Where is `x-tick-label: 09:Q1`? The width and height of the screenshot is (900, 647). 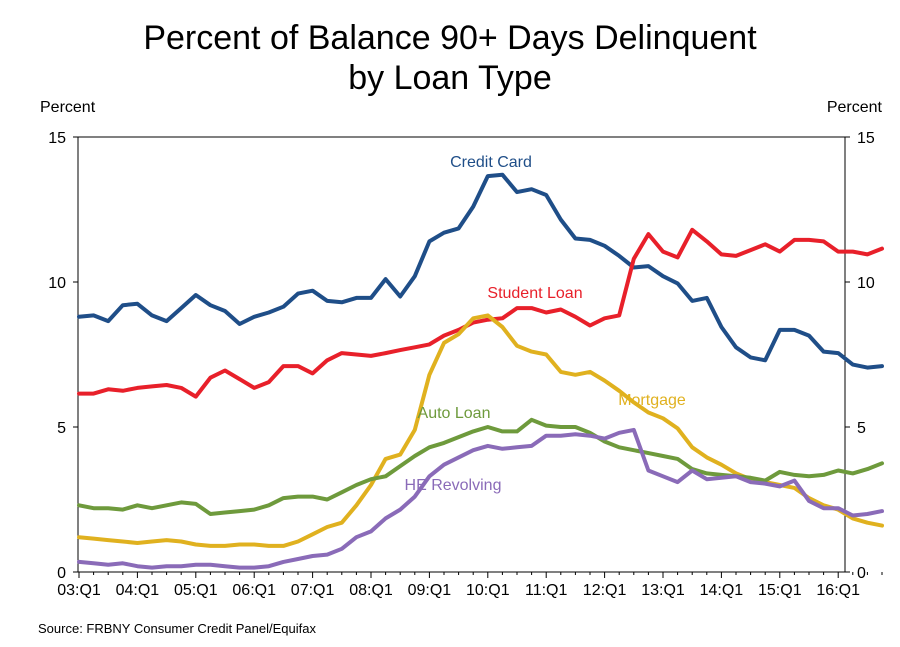
x-tick-label: 09:Q1 is located at coordinates (430, 590).